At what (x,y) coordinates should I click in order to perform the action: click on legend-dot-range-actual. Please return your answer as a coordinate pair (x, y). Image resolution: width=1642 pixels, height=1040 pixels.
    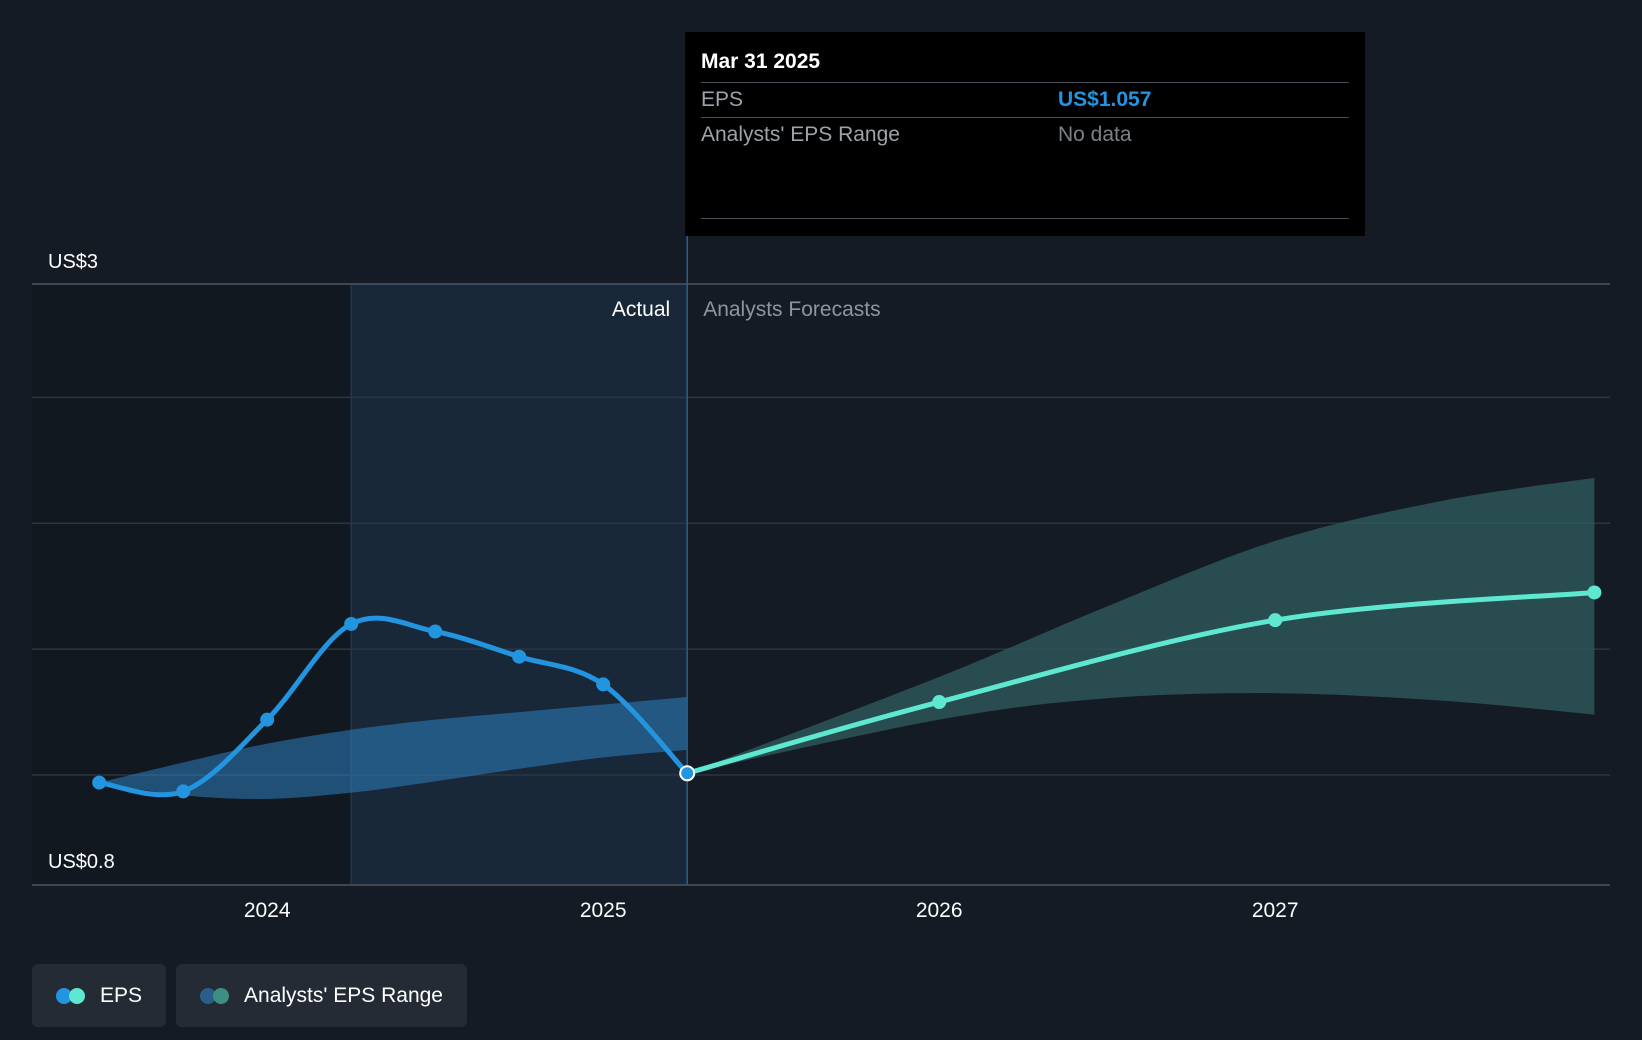
    Looking at the image, I should click on (208, 995).